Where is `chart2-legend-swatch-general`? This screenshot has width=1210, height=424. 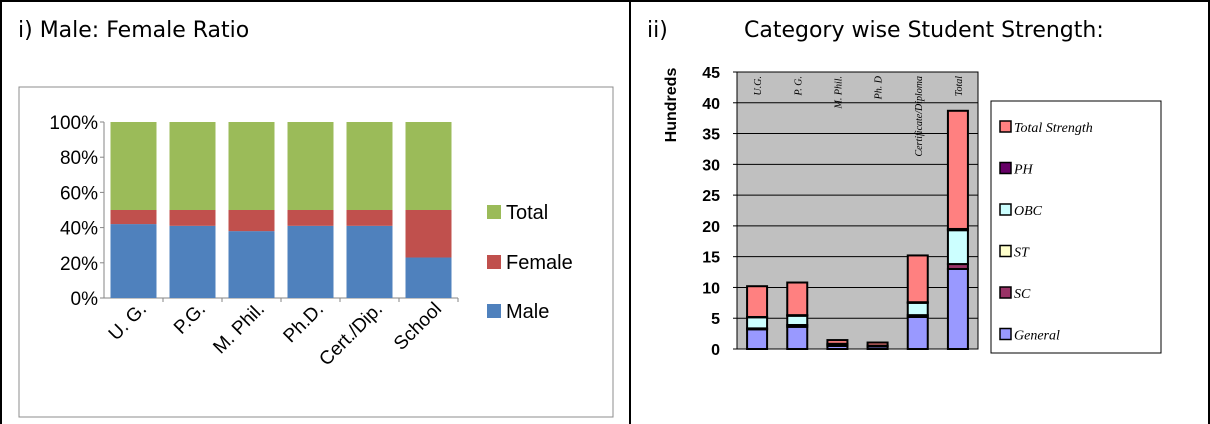 chart2-legend-swatch-general is located at coordinates (1005, 334).